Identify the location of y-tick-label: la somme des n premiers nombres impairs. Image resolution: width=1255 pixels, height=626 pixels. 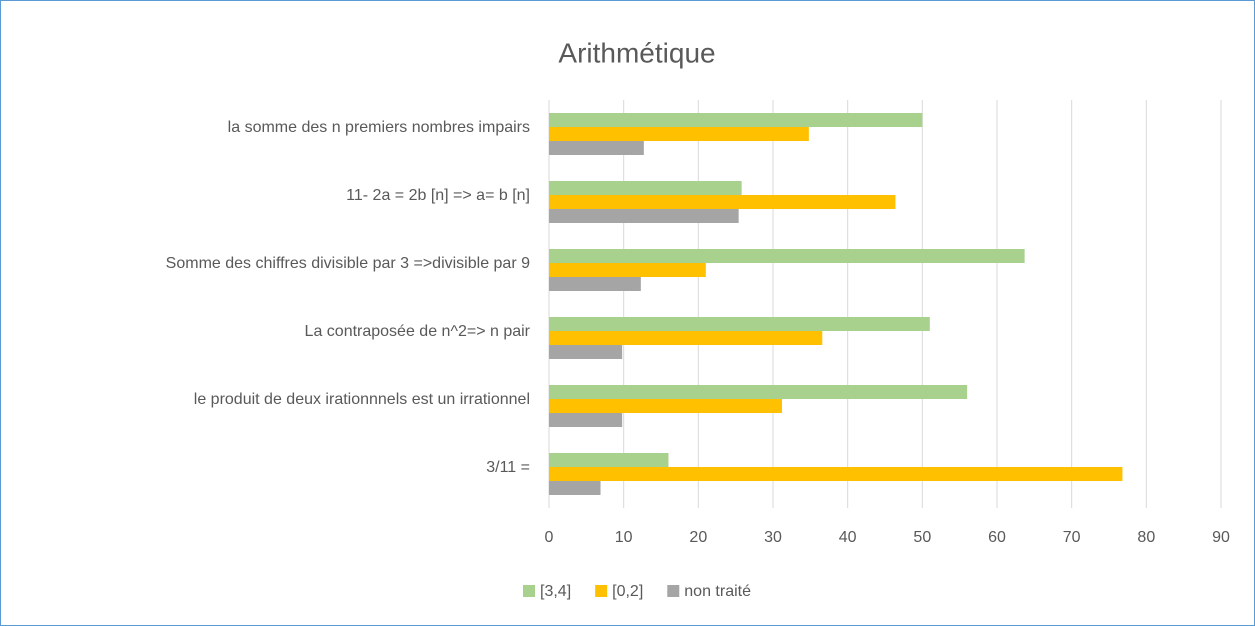
(379, 127).